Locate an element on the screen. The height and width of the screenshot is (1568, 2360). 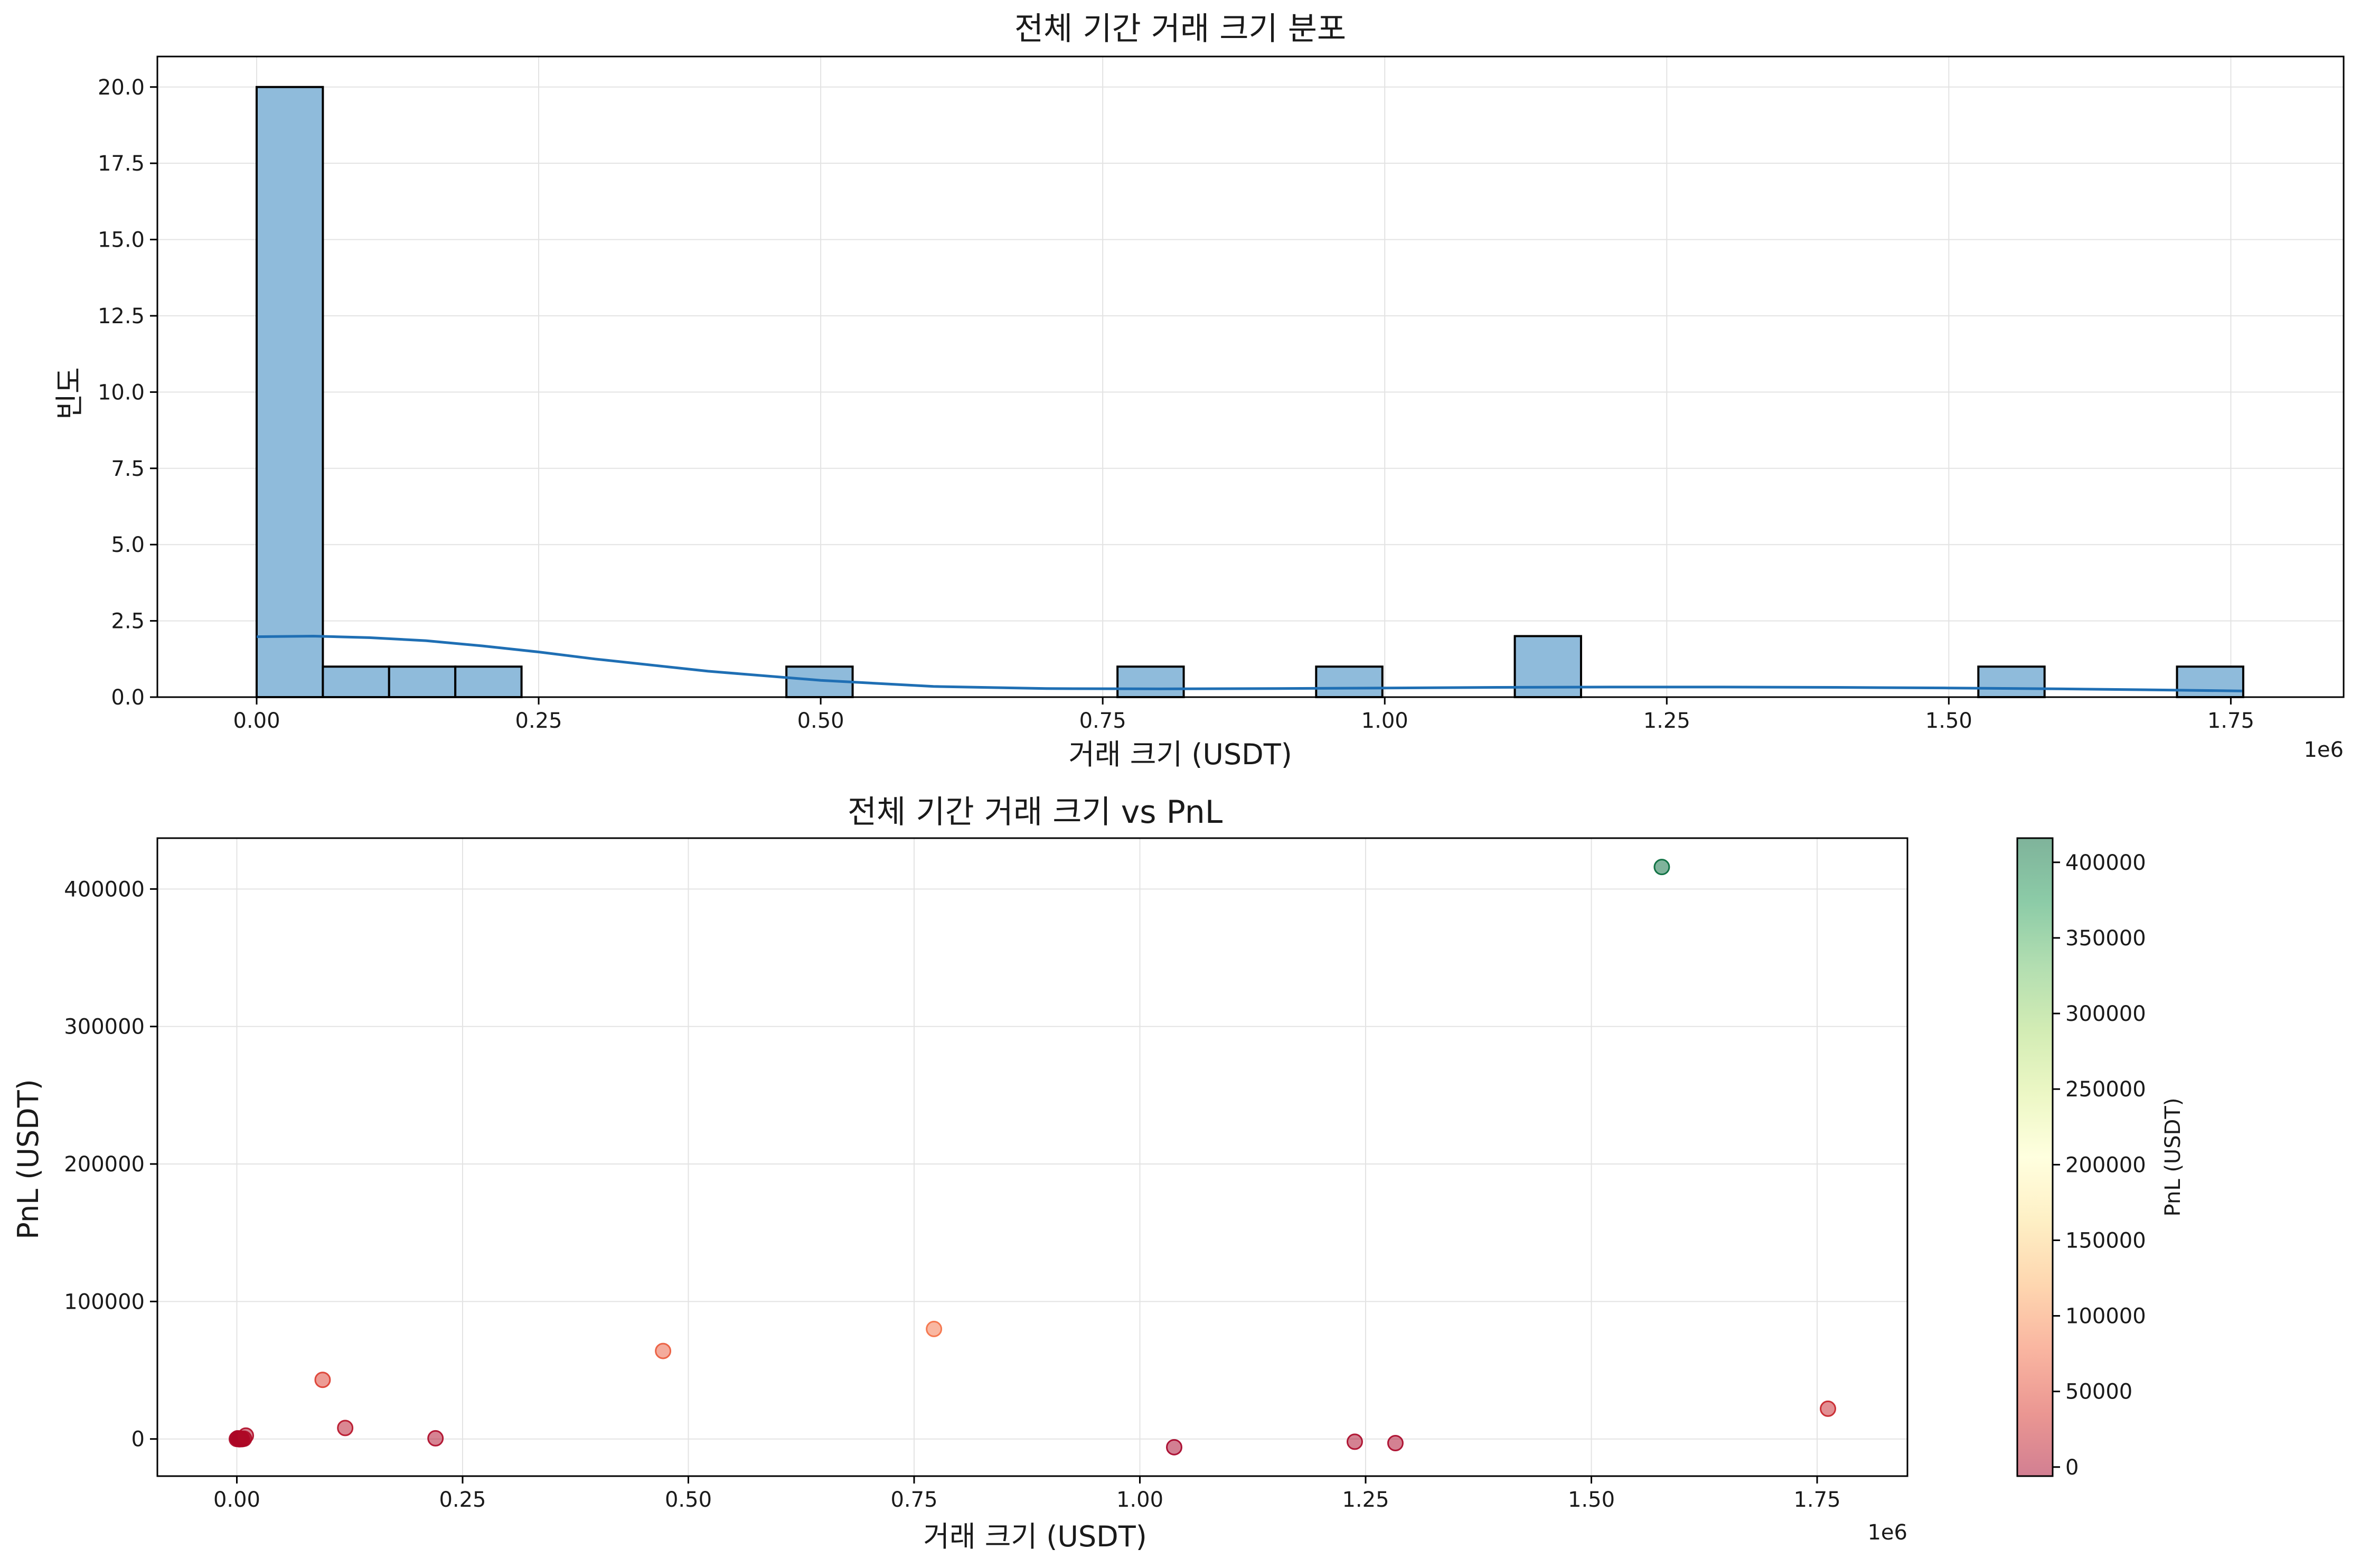
histogram-x-ticks: 0.00 0.25 0.50 0.75 1.00 1.25 1.50 1.75 is located at coordinates (1243, 715).